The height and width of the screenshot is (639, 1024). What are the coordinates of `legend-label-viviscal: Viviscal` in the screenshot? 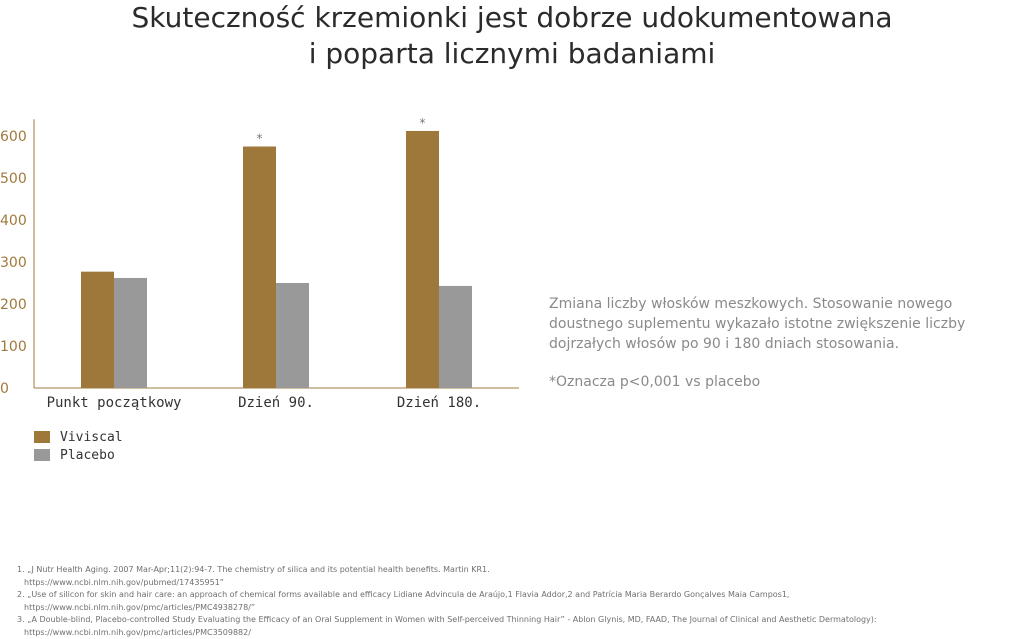 It's located at (91, 437).